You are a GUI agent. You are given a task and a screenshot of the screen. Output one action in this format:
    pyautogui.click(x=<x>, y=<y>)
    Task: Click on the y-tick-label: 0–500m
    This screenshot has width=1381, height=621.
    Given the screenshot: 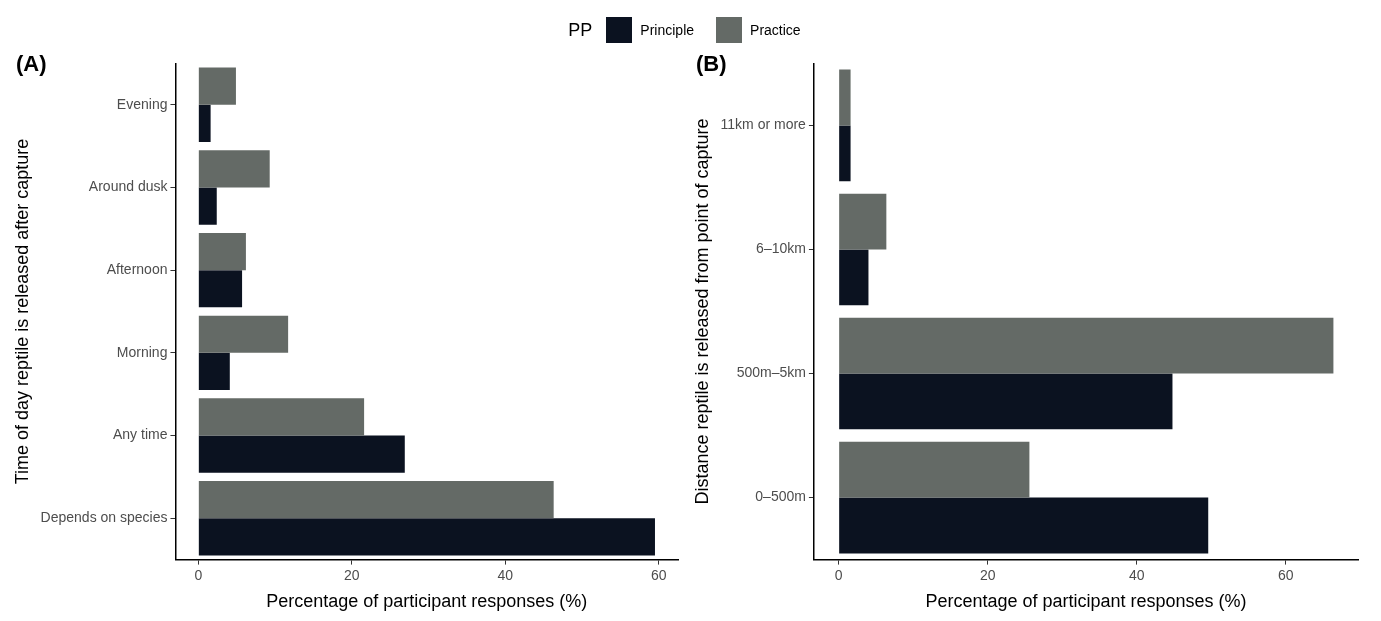 What is the action you would take?
    pyautogui.click(x=780, y=496)
    